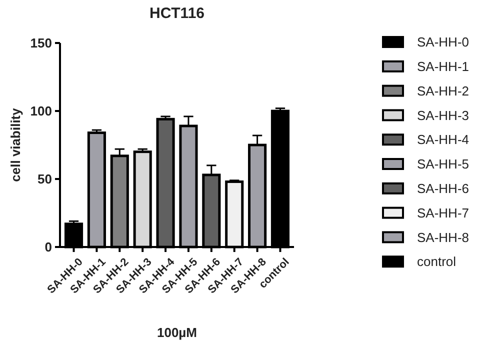 The image size is (484, 349). Describe the element at coordinates (443, 164) in the screenshot. I see `legend-label: SA-HH-5` at that location.